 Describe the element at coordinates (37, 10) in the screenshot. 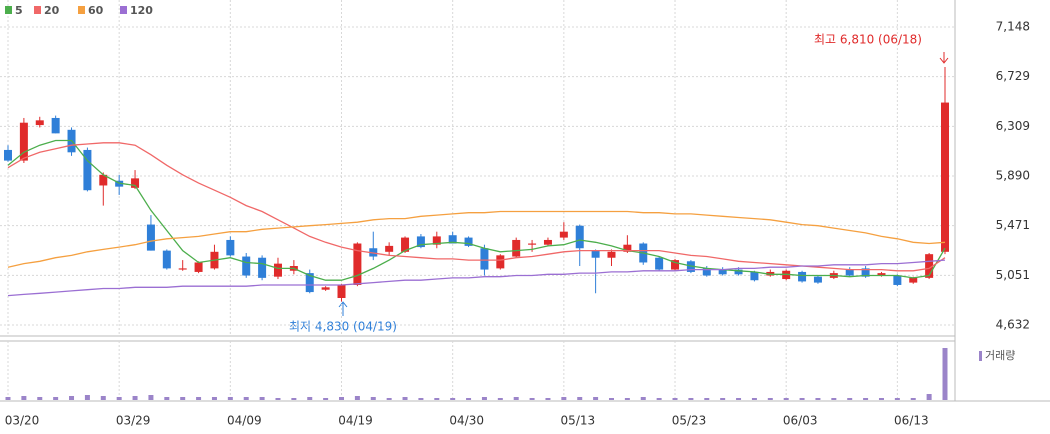

I see `legend-swatch` at that location.